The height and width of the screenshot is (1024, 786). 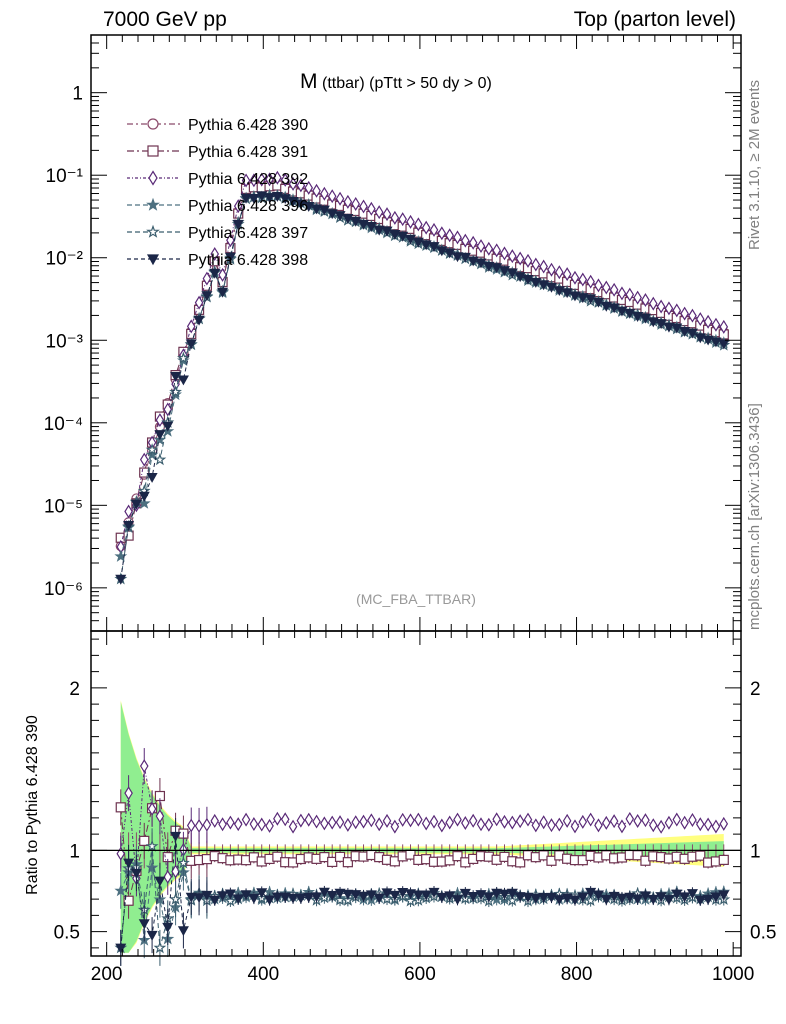 I want to click on y-tick-label-0: 1, so click(x=77, y=94).